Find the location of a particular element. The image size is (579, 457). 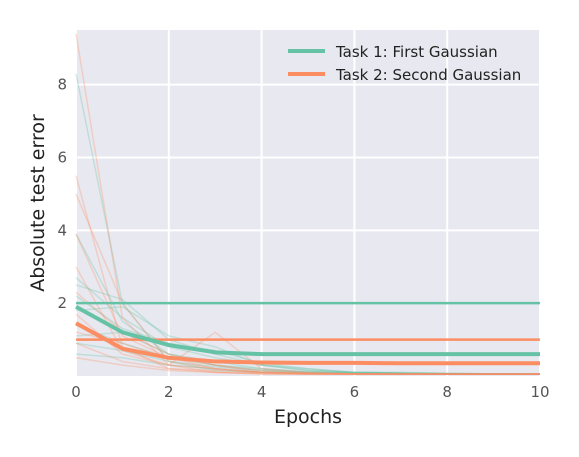

mean-lines is located at coordinates (307, 335).